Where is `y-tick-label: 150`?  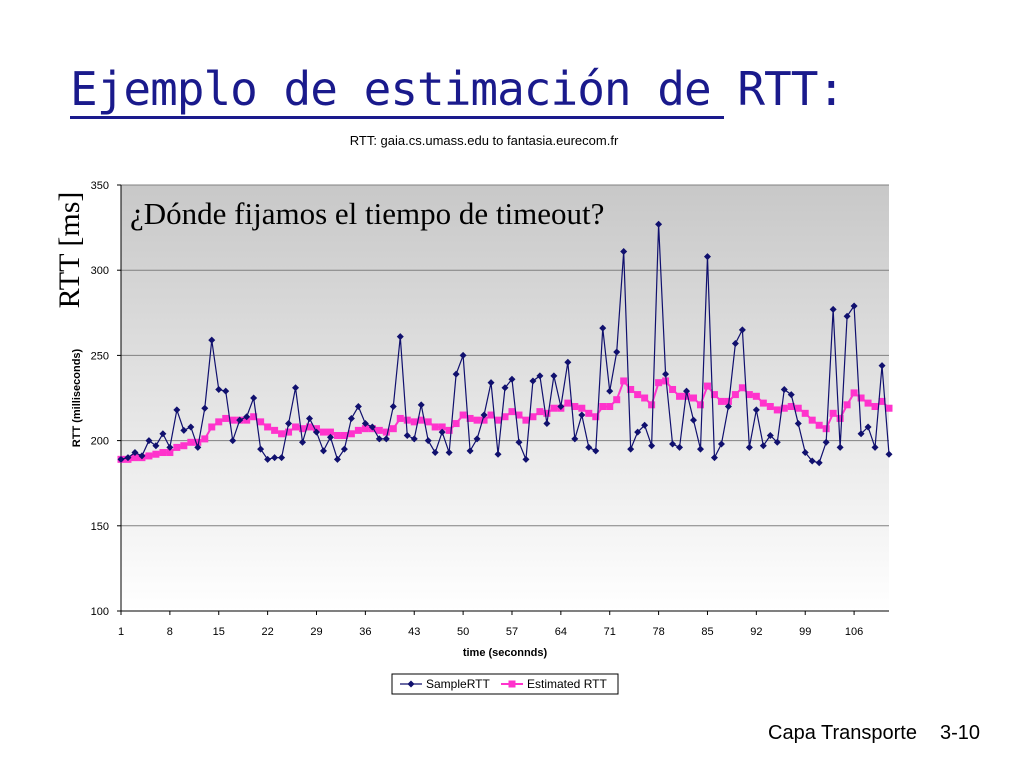 y-tick-label: 150 is located at coordinates (100, 527).